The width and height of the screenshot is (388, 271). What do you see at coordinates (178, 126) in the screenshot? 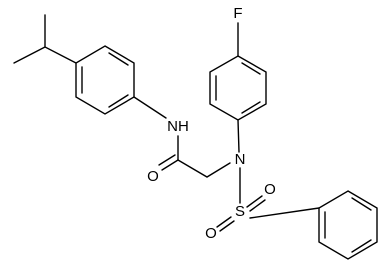
I see `atom-label: NH` at bounding box center [178, 126].